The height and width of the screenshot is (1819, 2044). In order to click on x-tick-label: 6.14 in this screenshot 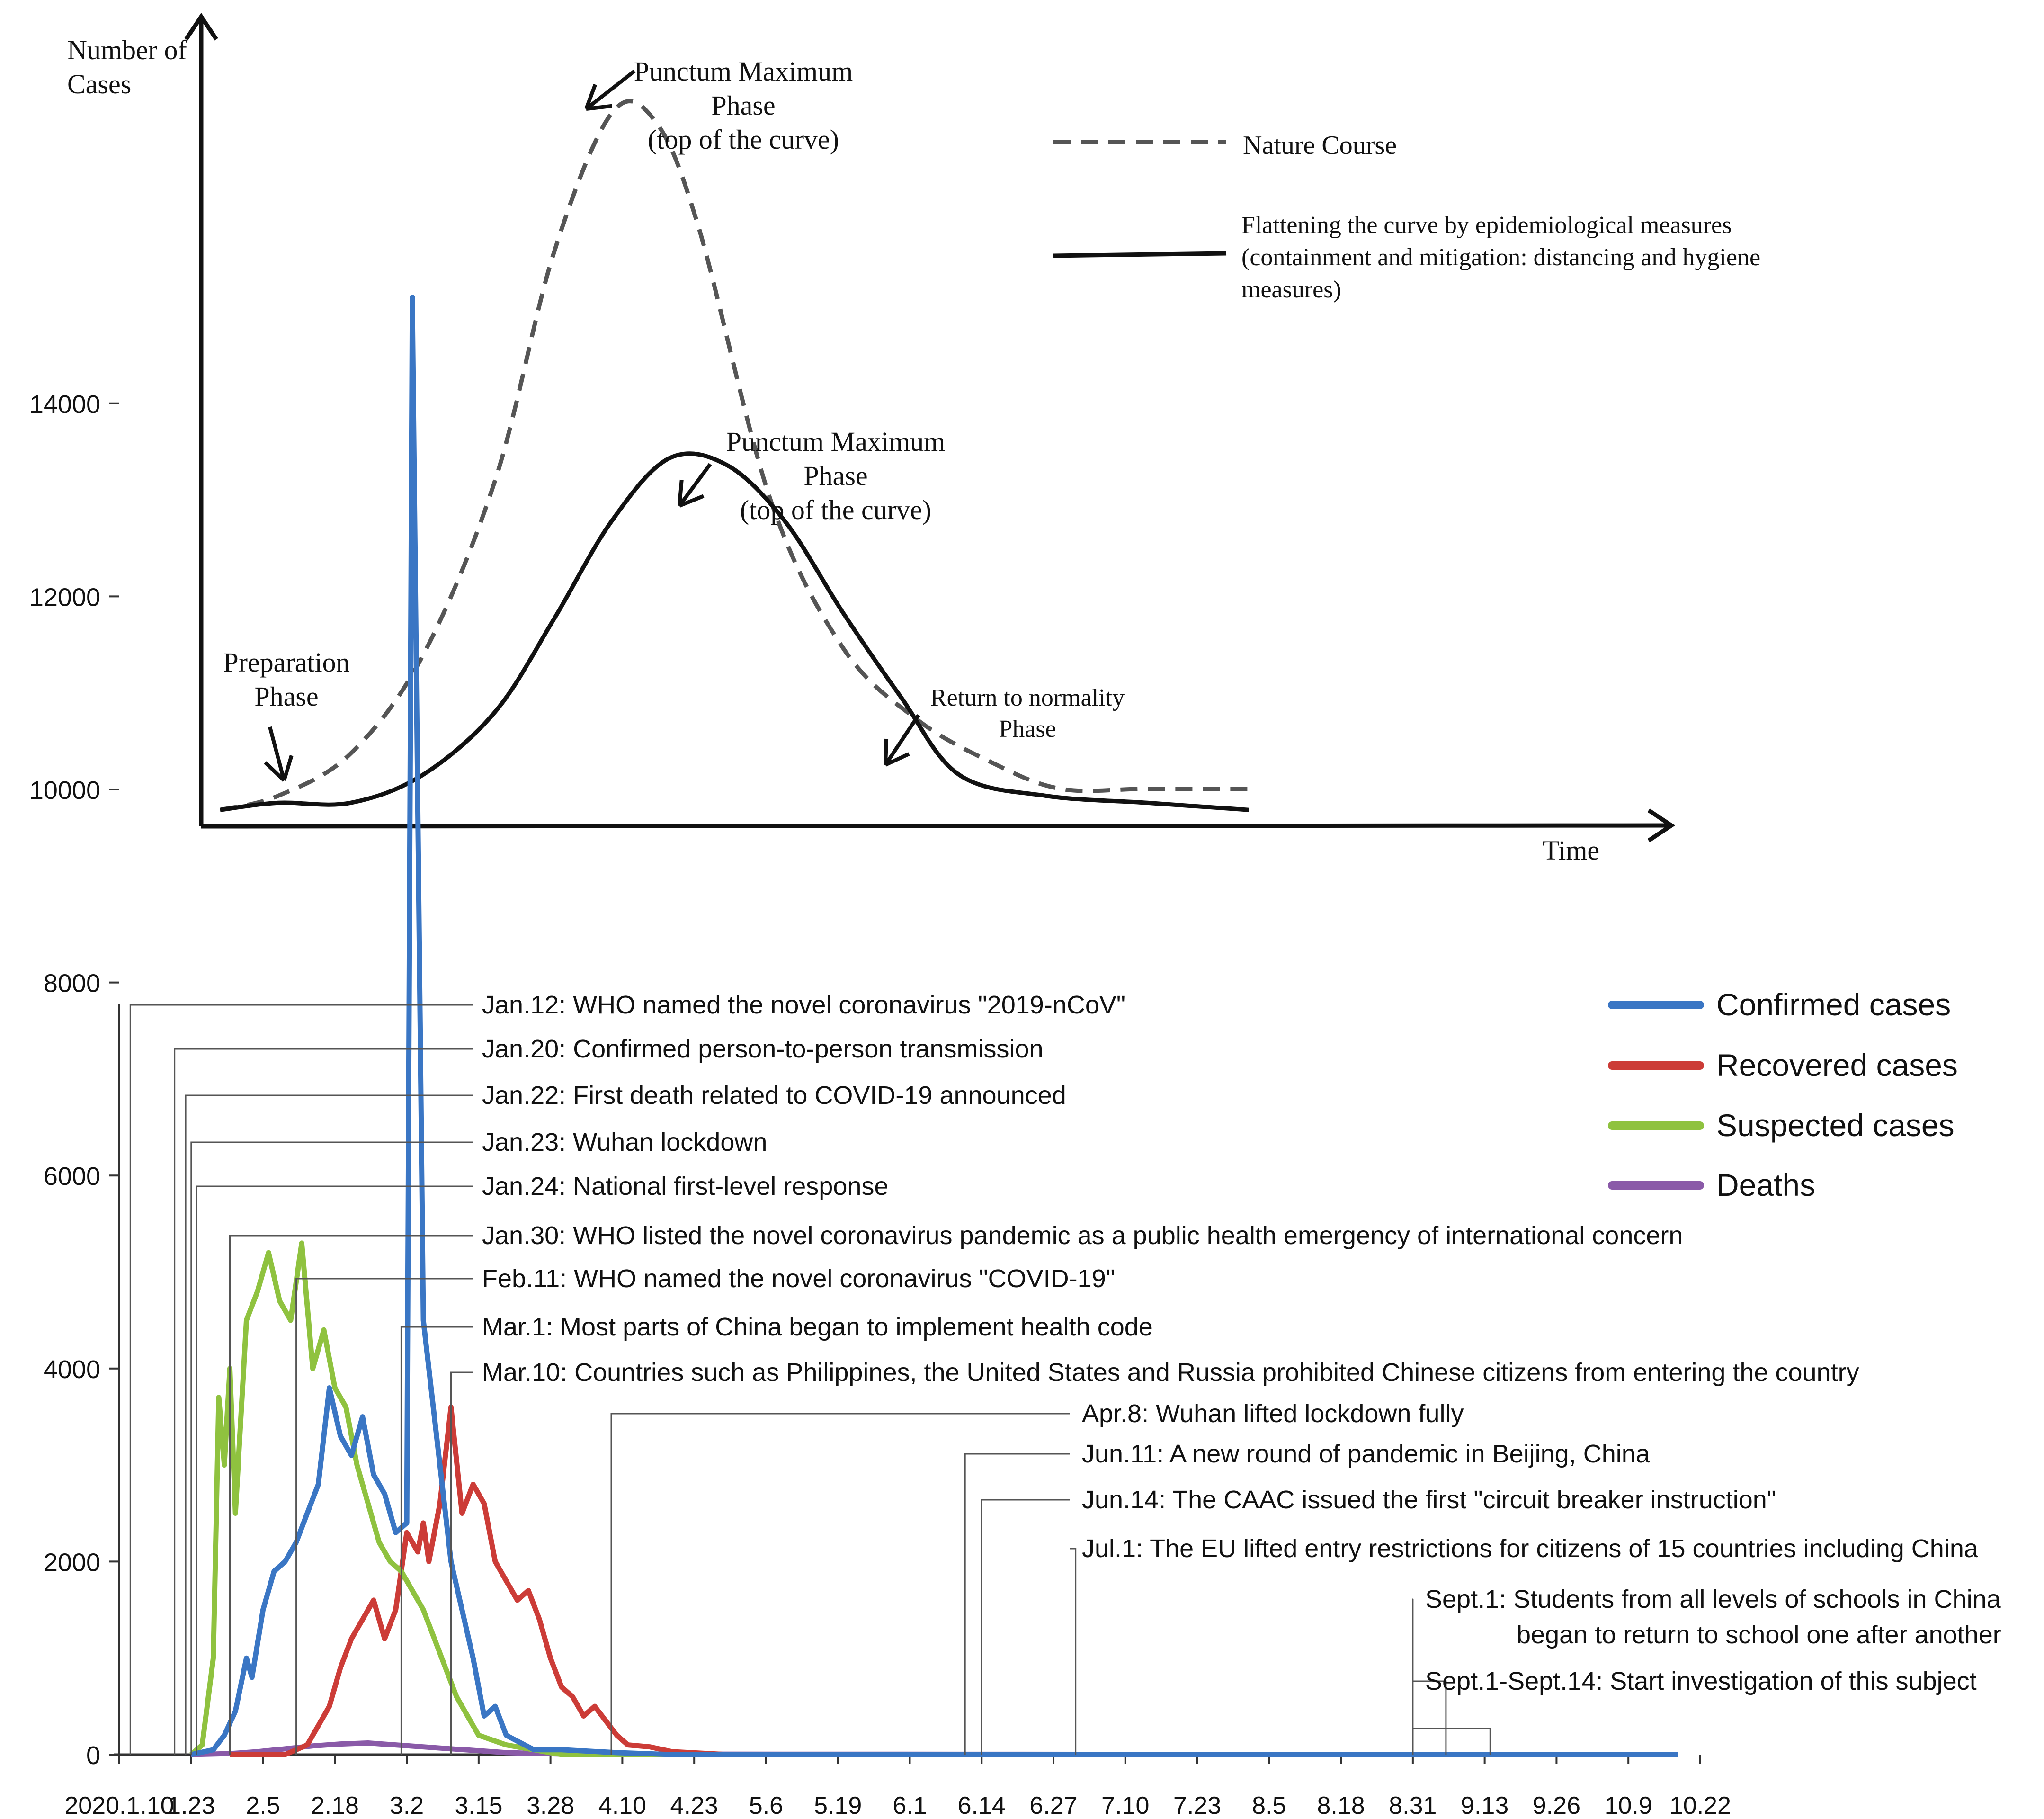, I will do `click(982, 1806)`.